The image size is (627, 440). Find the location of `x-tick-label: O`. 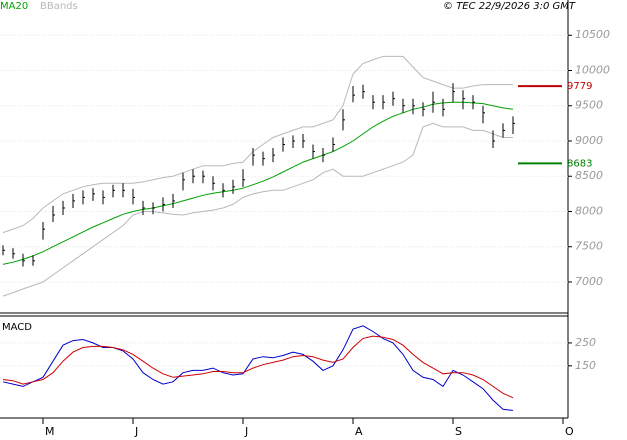

x-tick-label: O is located at coordinates (569, 431).